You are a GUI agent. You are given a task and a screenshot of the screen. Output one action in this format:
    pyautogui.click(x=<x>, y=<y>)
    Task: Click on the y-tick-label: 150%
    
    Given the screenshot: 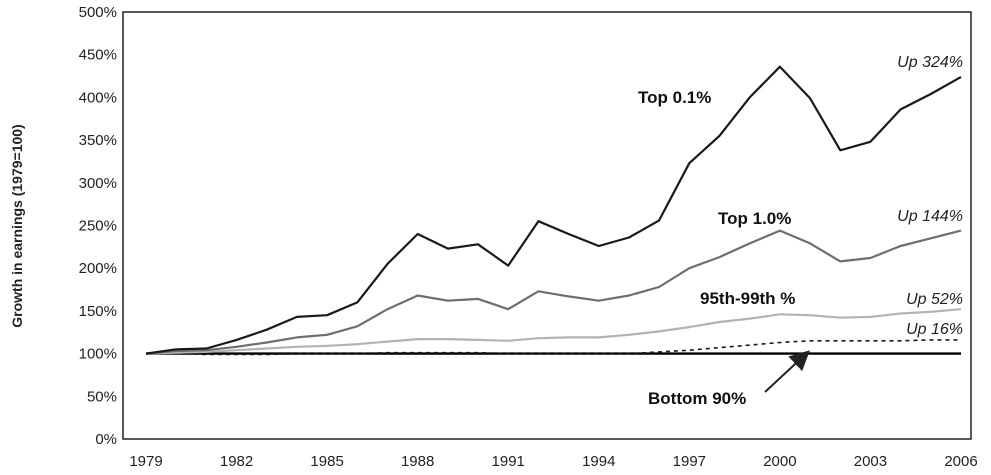 What is the action you would take?
    pyautogui.click(x=98, y=311)
    